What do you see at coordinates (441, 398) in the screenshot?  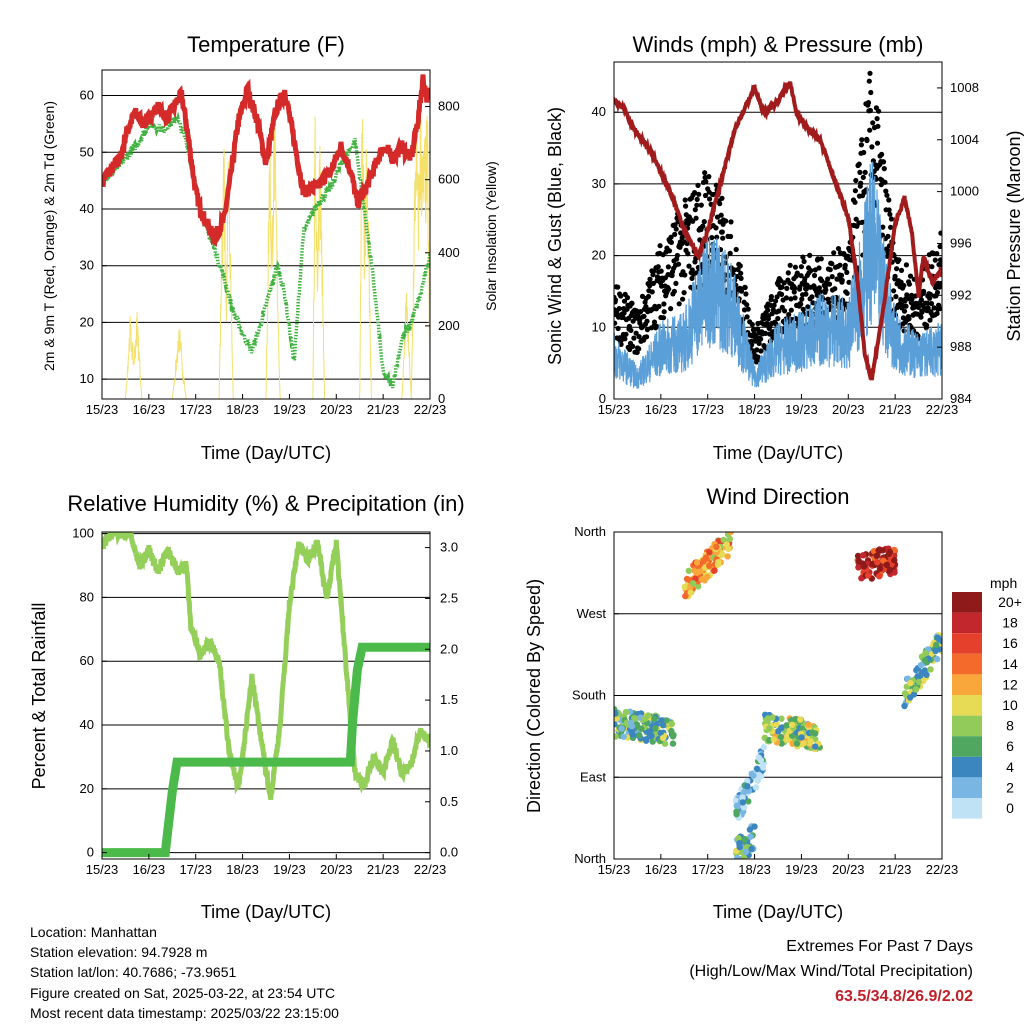 I see `y-right-tick-label: 0` at bounding box center [441, 398].